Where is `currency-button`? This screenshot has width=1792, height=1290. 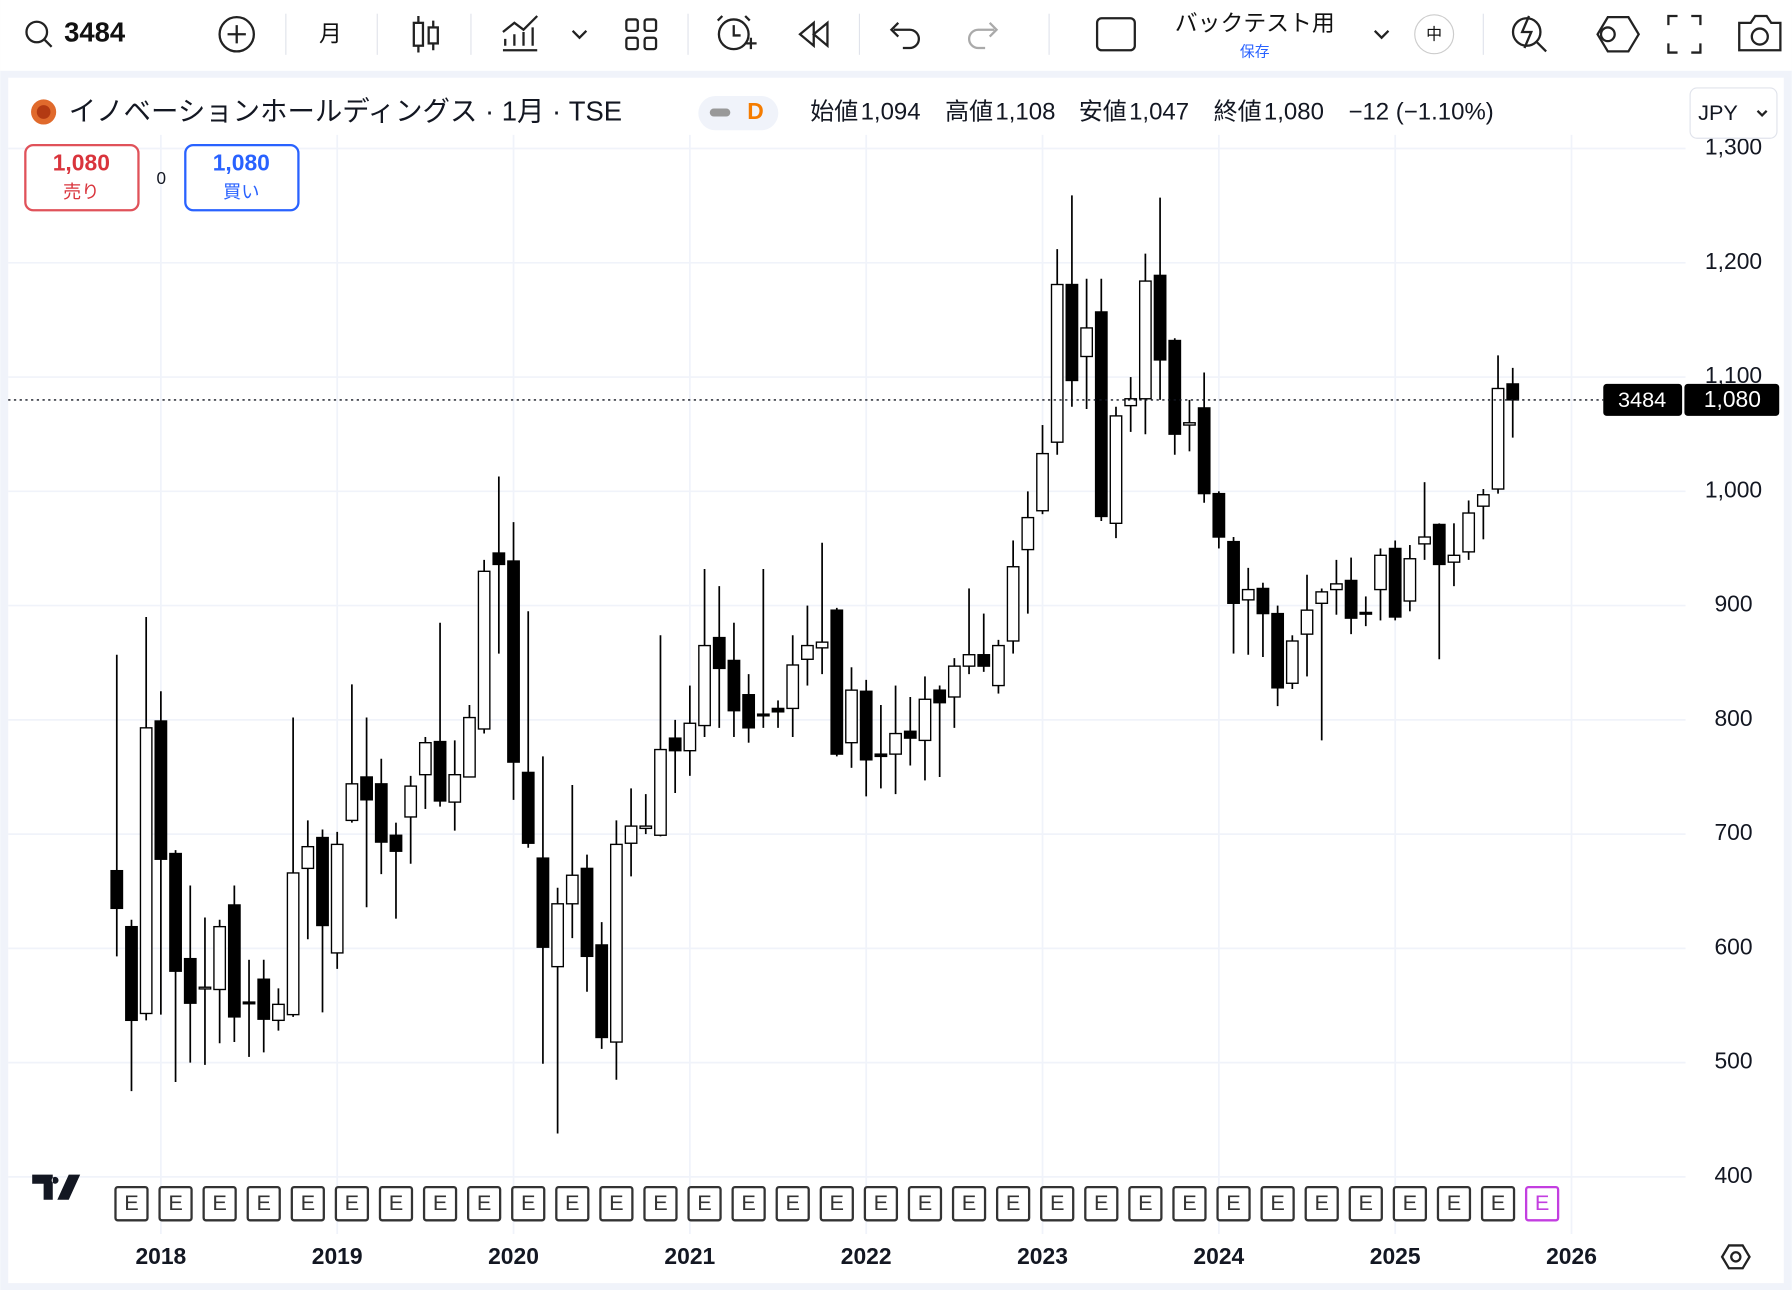 currency-button is located at coordinates (1733, 113).